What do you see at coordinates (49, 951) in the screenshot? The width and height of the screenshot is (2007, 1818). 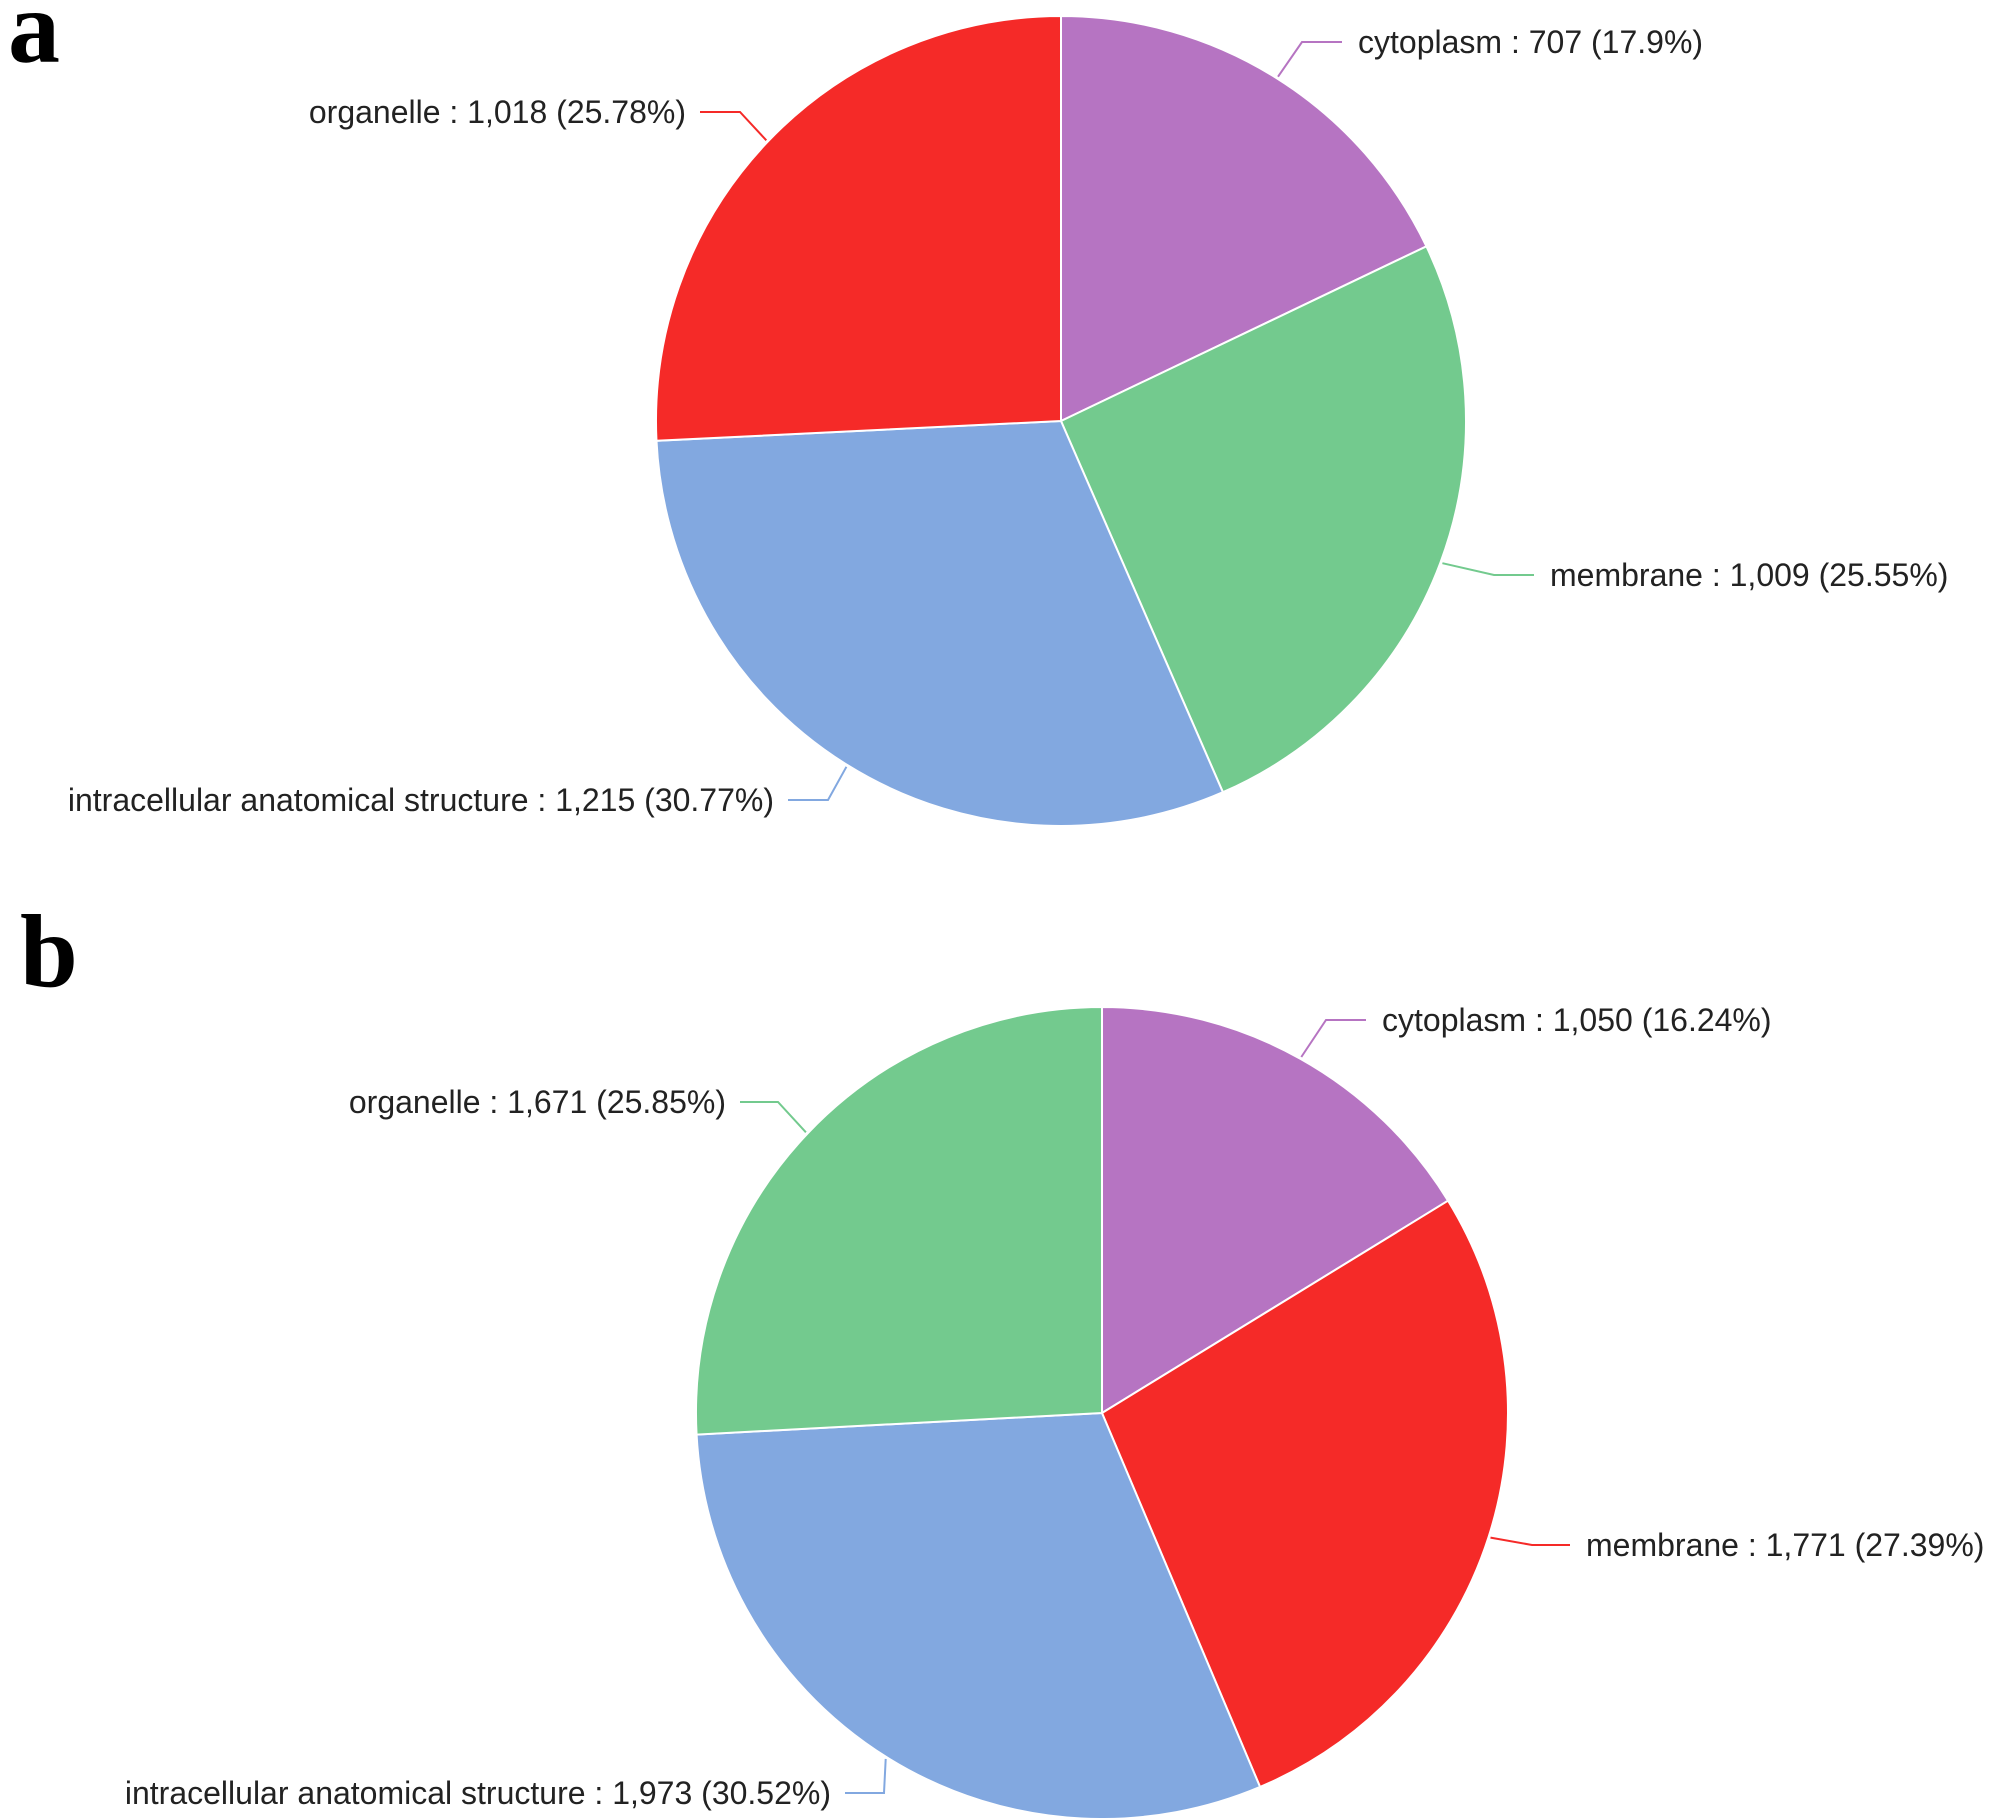 I see `panel-label-b: b` at bounding box center [49, 951].